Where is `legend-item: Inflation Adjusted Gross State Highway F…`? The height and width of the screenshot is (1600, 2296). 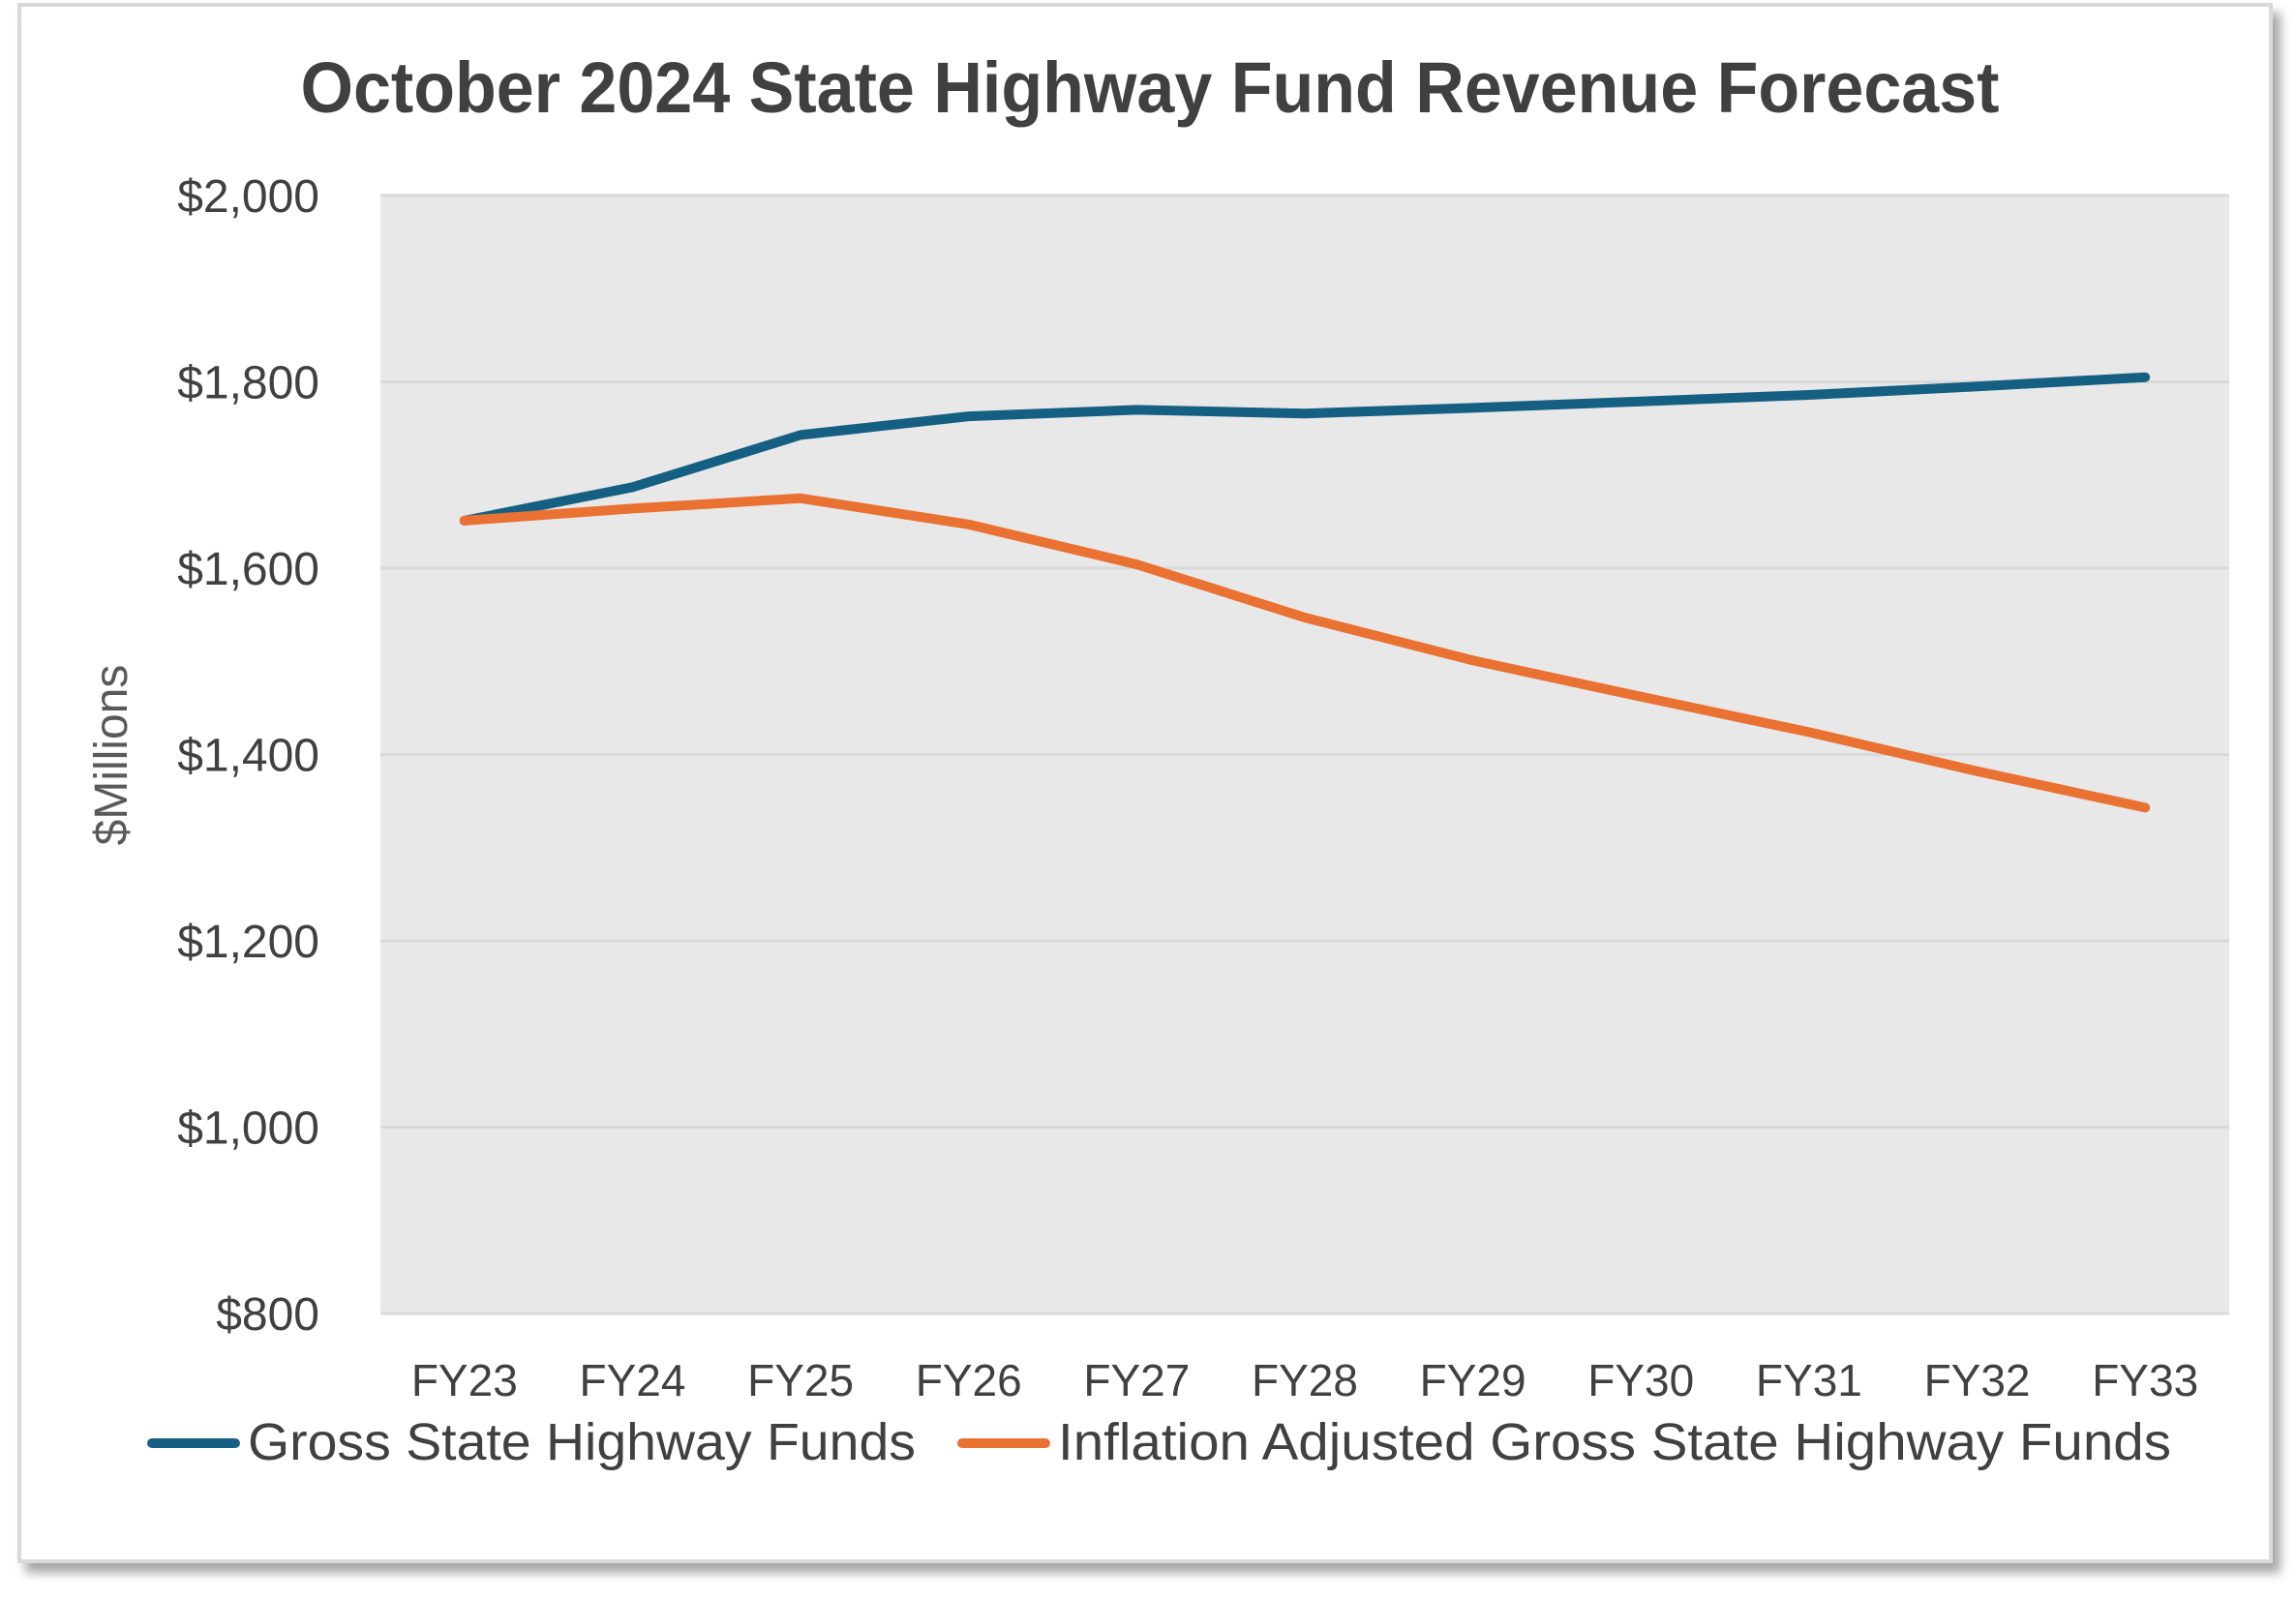 legend-item: Inflation Adjusted Gross State Highway F… is located at coordinates (1564, 1442).